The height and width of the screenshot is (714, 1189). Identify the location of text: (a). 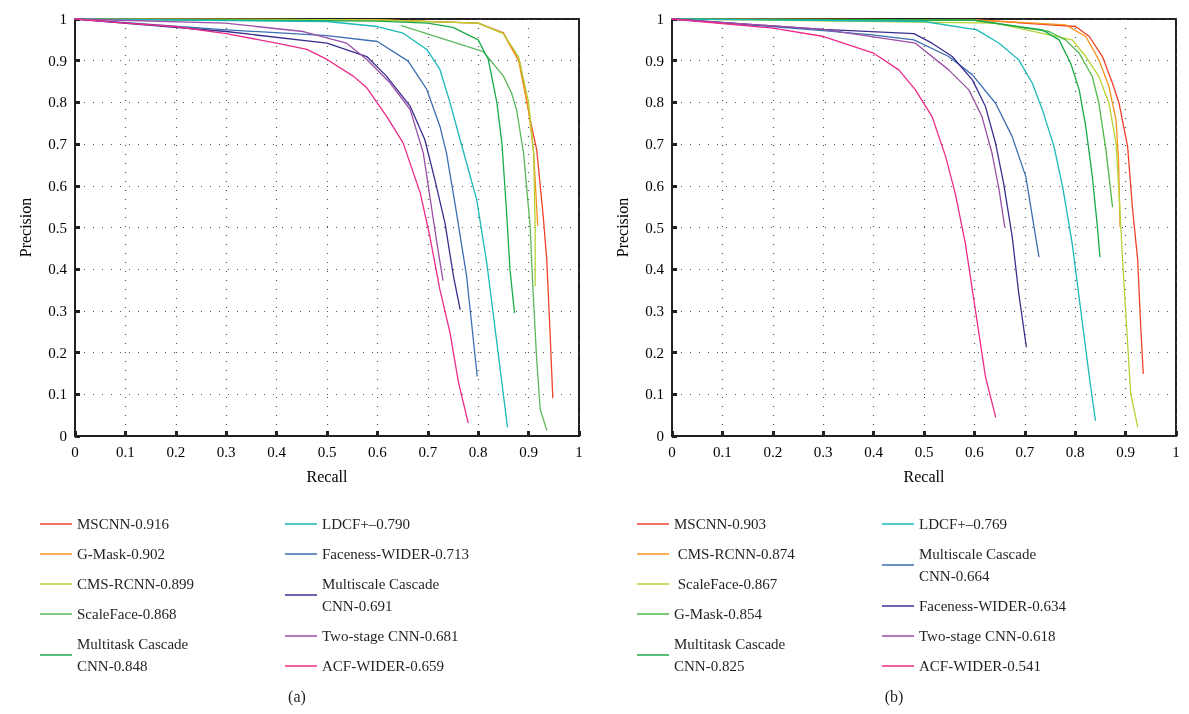
(297, 696).